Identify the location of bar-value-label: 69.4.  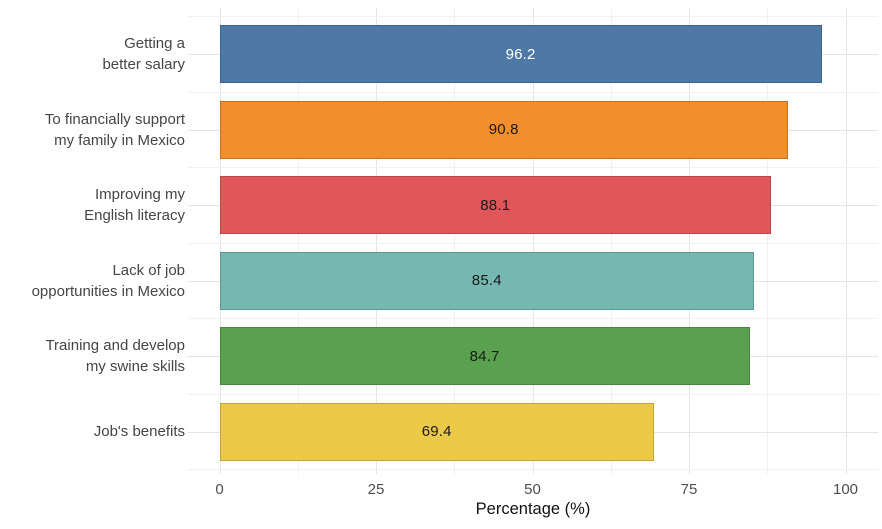
(436, 431).